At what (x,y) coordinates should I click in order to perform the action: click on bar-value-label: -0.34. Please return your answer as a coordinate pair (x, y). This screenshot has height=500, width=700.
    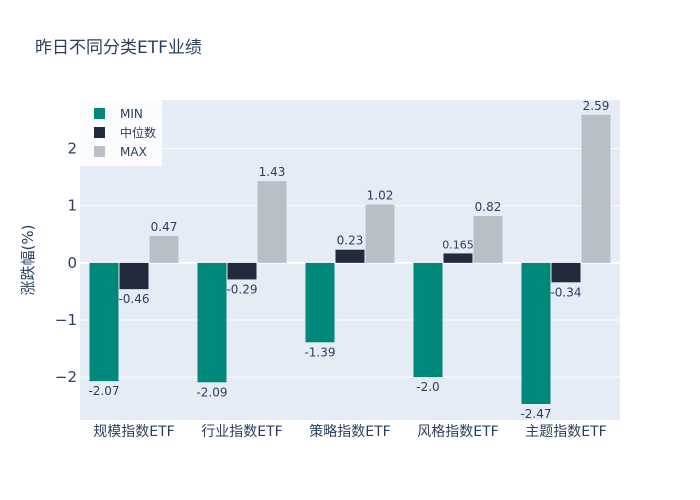
    Looking at the image, I should click on (565, 292).